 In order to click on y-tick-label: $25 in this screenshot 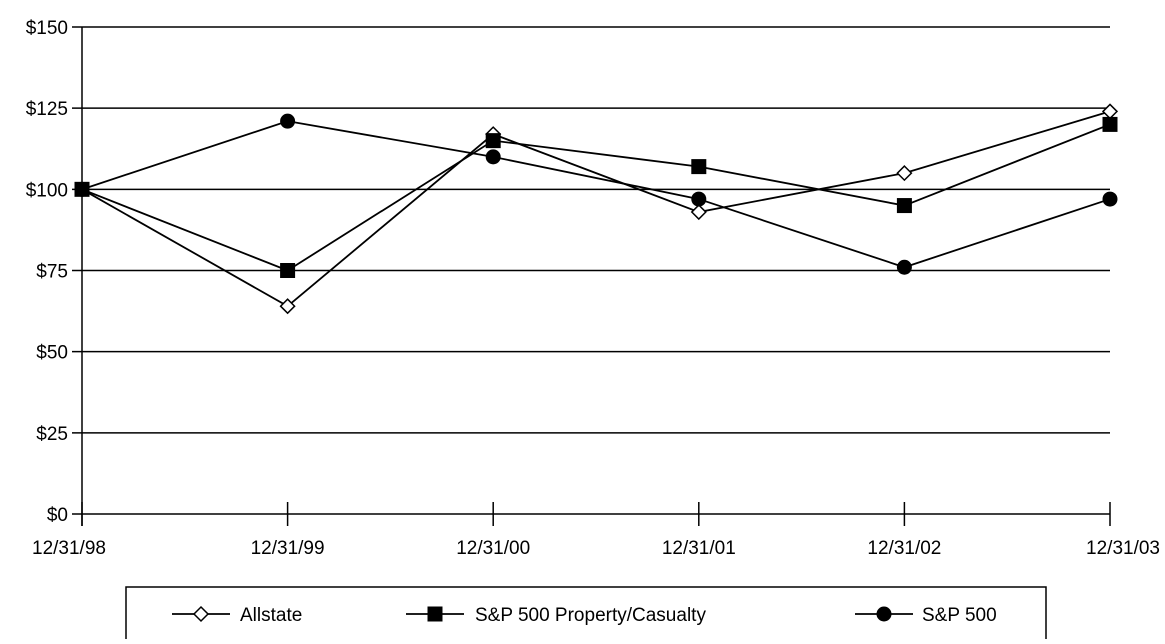, I will do `click(52, 434)`.